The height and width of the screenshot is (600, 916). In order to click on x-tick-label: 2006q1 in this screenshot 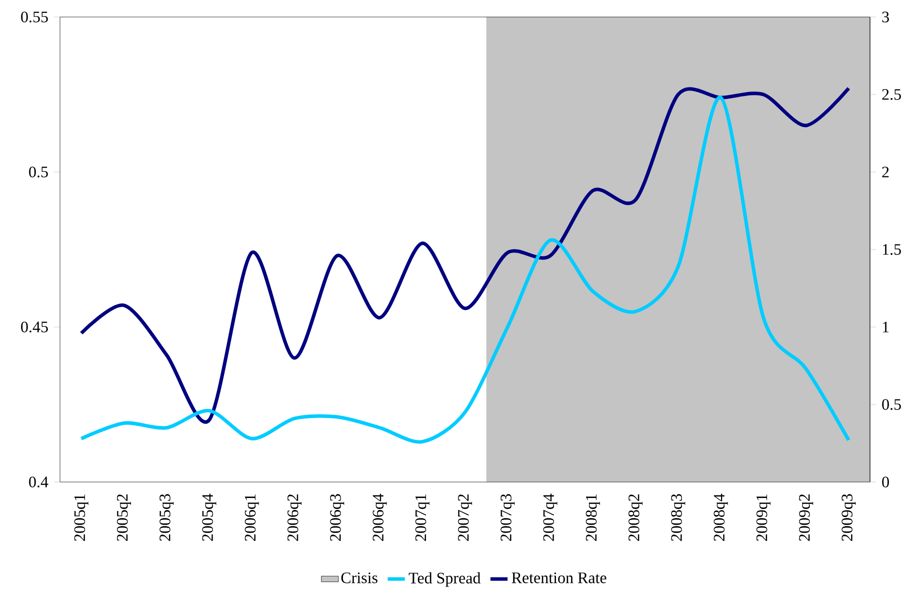, I will do `click(251, 517)`.